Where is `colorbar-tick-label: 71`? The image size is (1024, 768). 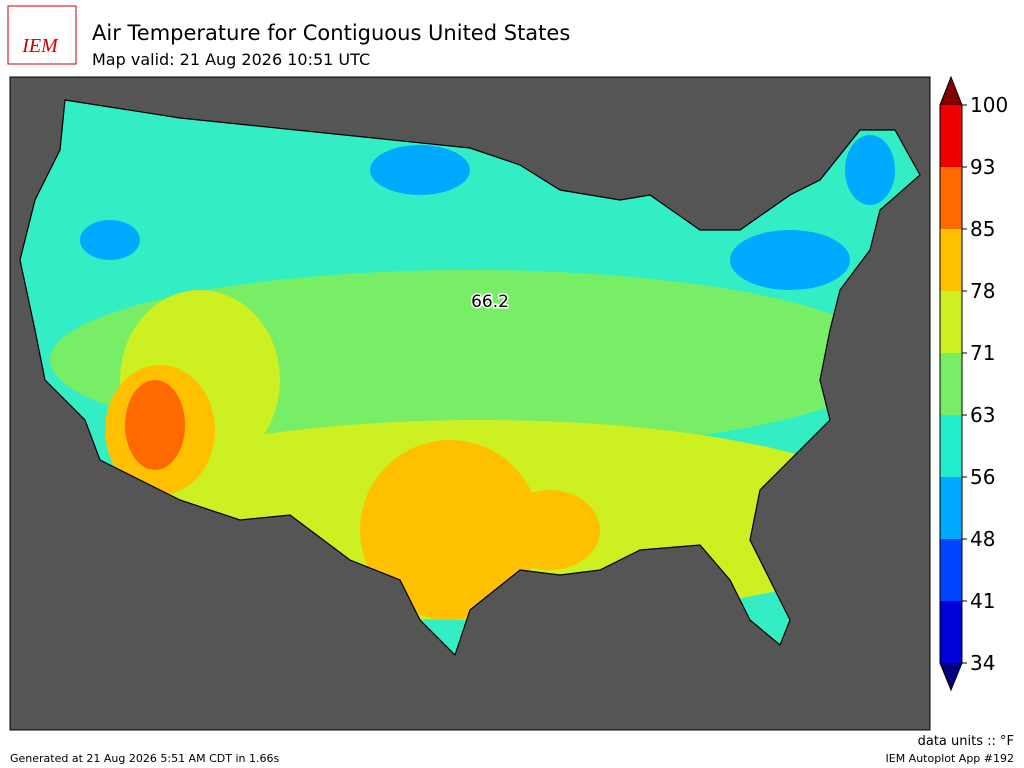
colorbar-tick-label: 71 is located at coordinates (982, 353).